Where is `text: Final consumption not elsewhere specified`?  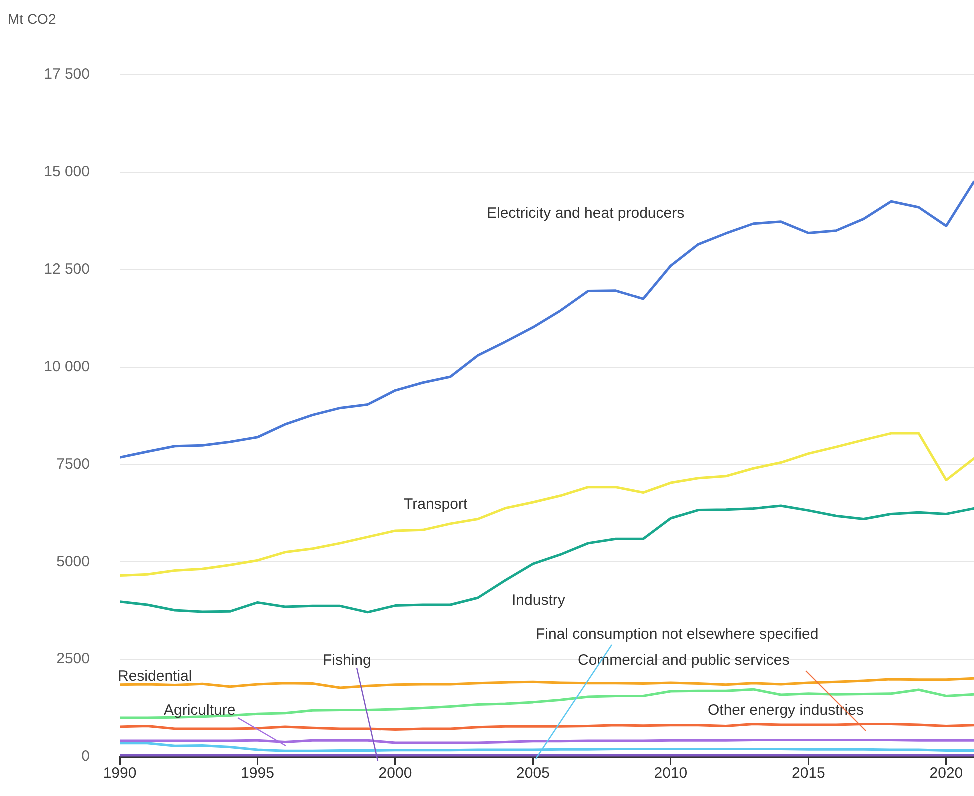 text: Final consumption not elsewhere specified is located at coordinates (677, 635).